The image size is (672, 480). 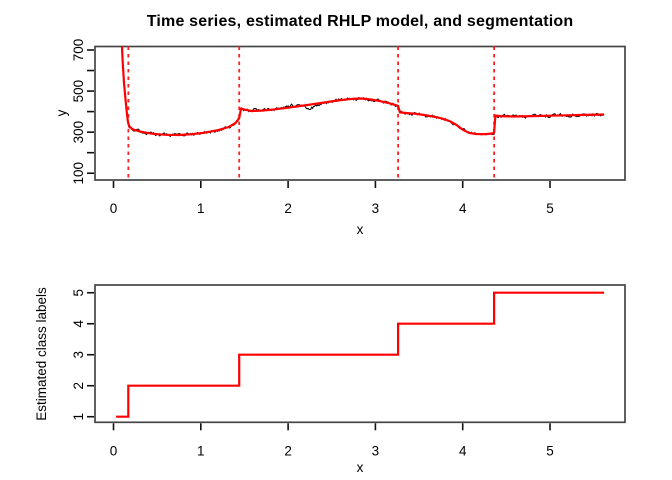 What do you see at coordinates (78, 355) in the screenshot?
I see `y-tick-label: 3` at bounding box center [78, 355].